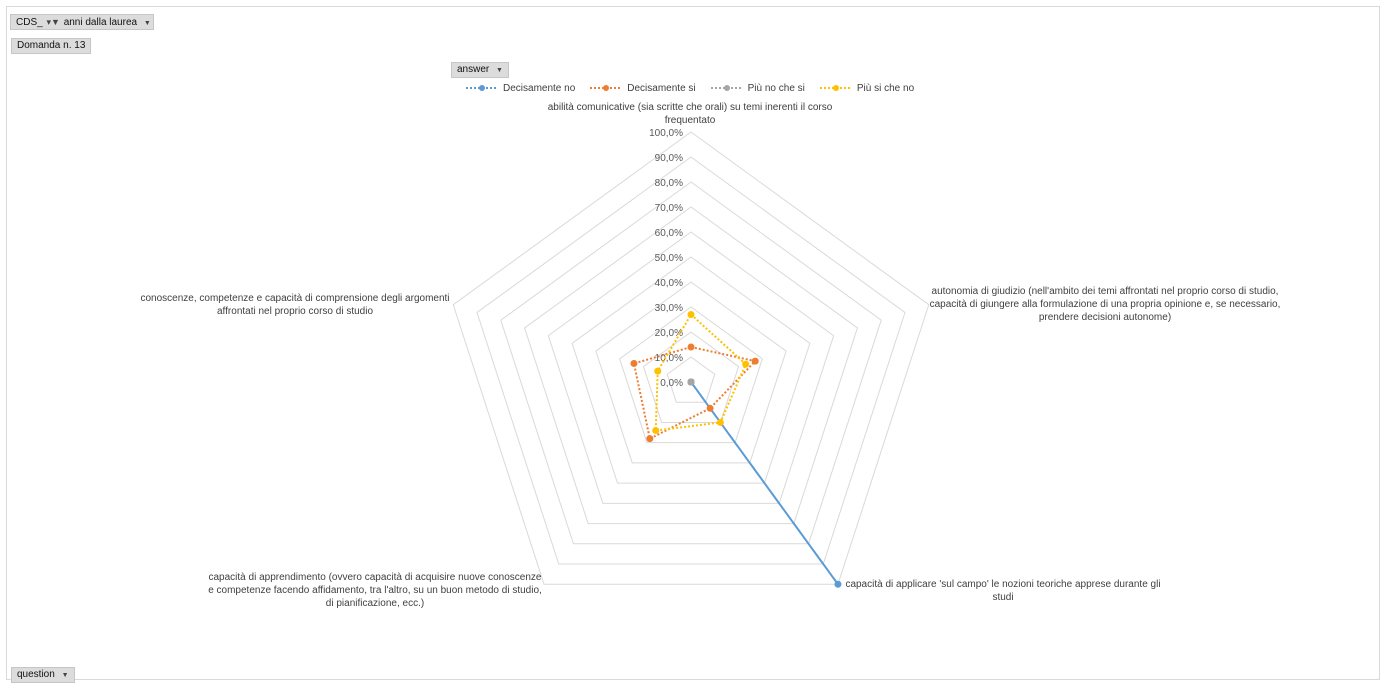  I want to click on tick-label: 0,0%, so click(671, 383).